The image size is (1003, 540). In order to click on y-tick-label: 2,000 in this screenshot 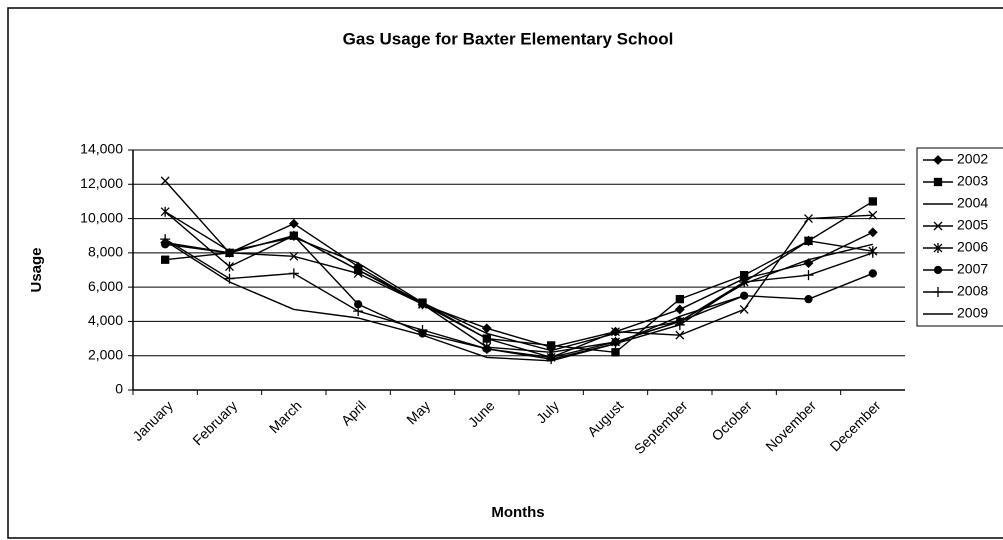, I will do `click(105, 354)`.